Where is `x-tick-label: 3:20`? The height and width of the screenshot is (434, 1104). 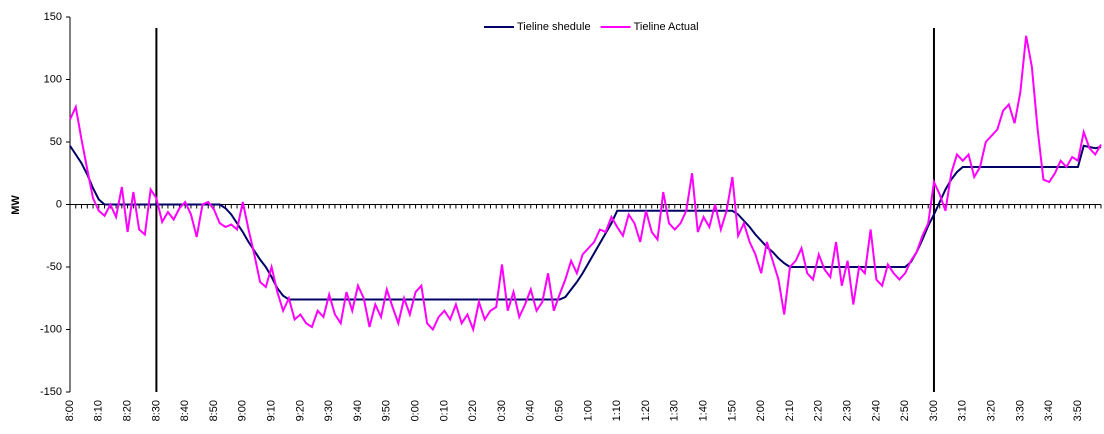
x-tick-label: 3:20 is located at coordinates (991, 410).